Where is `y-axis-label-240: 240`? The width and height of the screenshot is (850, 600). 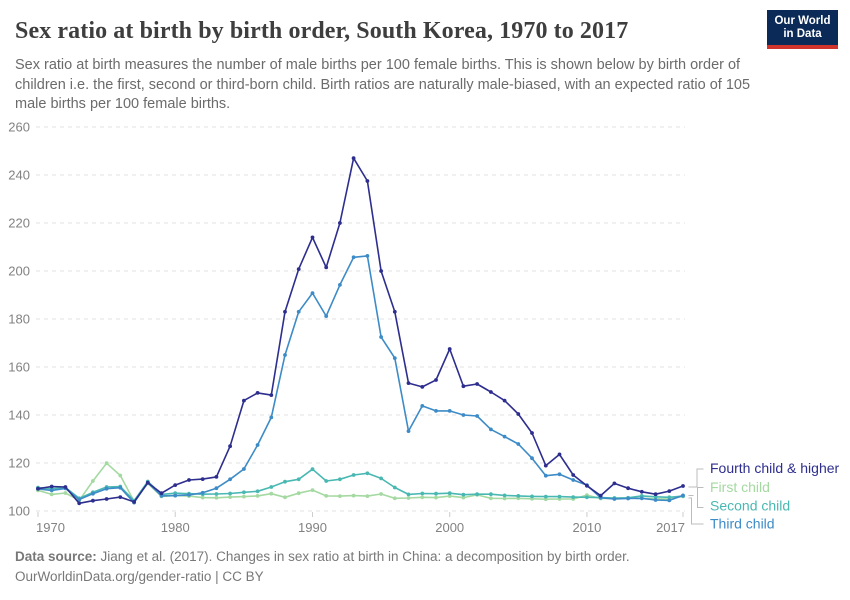
y-axis-label-240: 240 is located at coordinates (19, 175).